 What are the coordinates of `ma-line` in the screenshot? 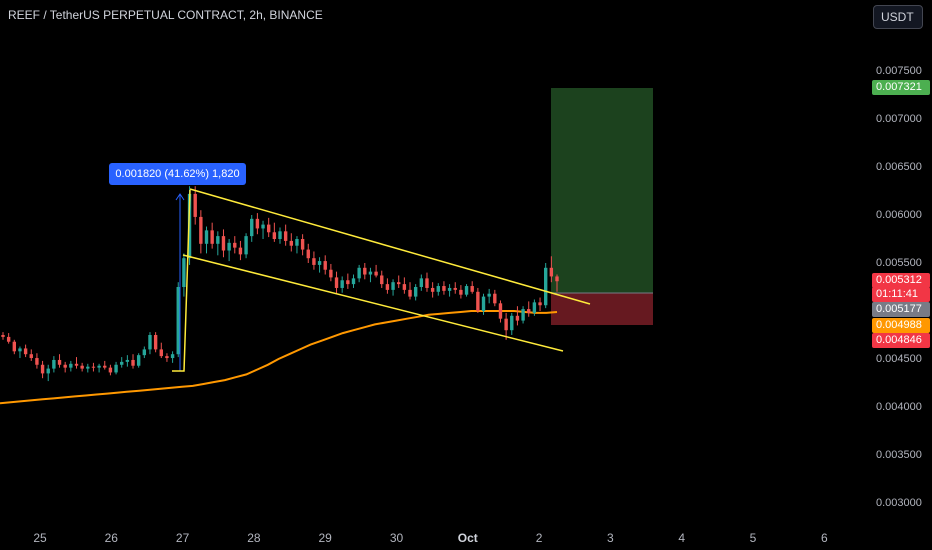 It's located at (278, 357).